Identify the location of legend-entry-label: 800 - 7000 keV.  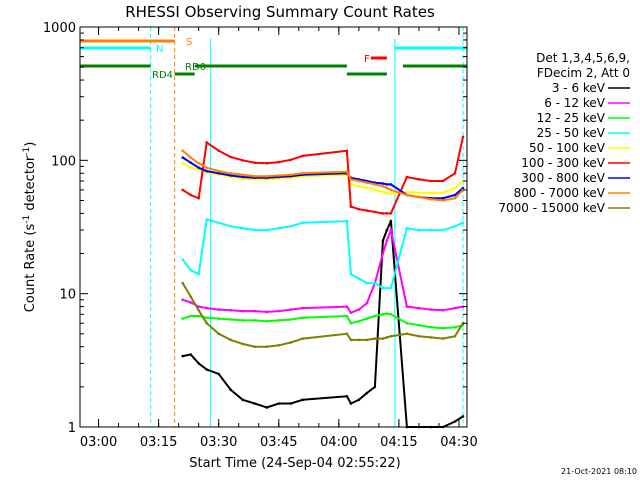
(560, 193).